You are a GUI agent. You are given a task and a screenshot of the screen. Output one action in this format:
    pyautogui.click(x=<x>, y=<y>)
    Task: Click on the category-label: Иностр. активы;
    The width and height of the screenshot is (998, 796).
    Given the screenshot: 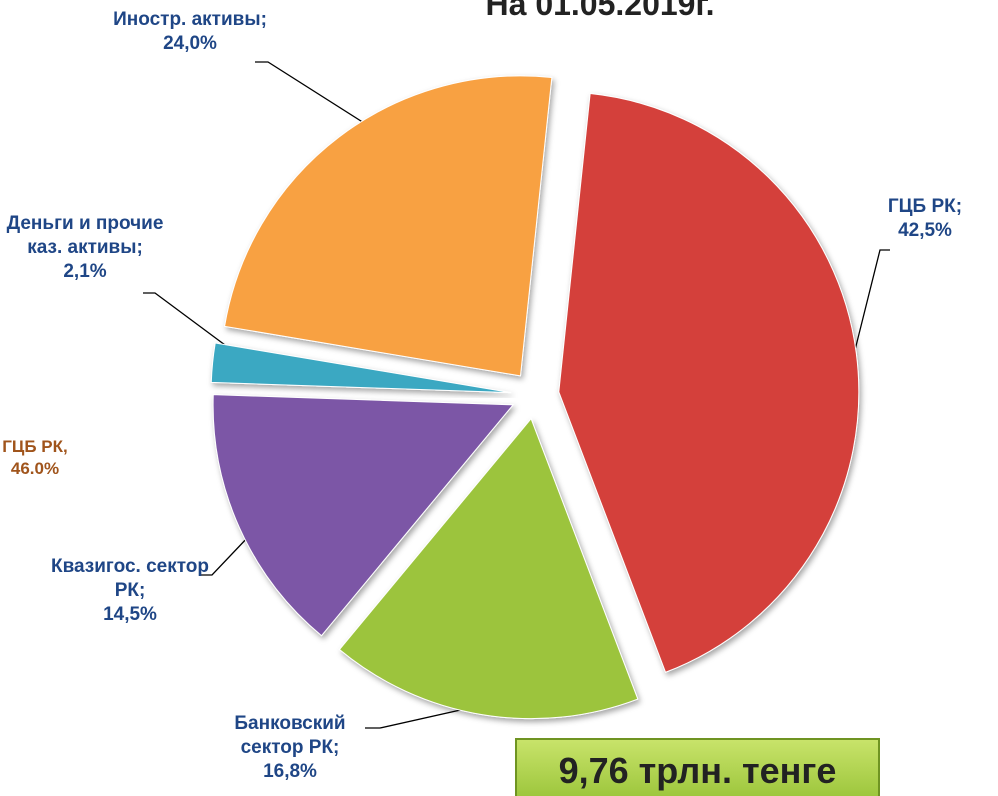 What is the action you would take?
    pyautogui.click(x=190, y=19)
    